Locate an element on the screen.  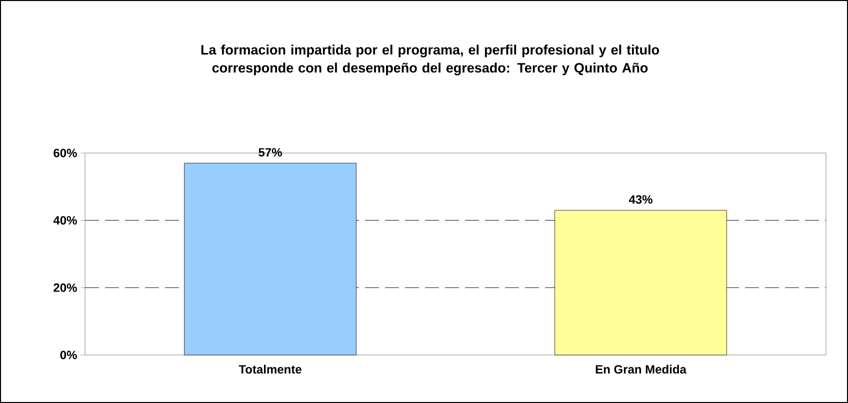
y-tick-label: 0% is located at coordinates (68, 355).